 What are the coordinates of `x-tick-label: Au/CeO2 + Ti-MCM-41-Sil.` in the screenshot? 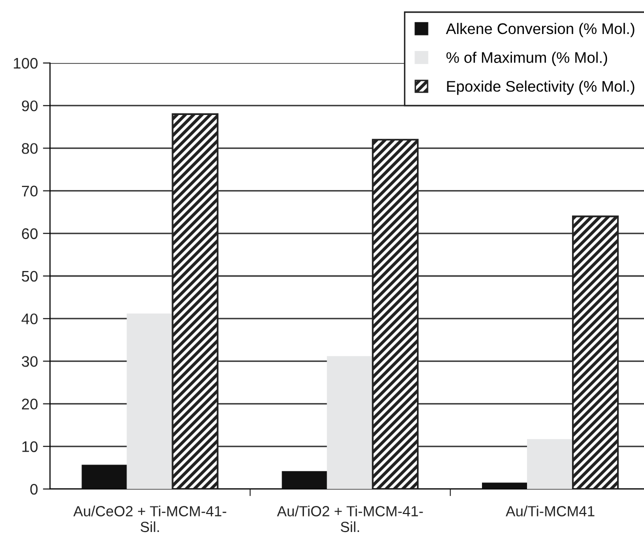 It's located at (149, 519).